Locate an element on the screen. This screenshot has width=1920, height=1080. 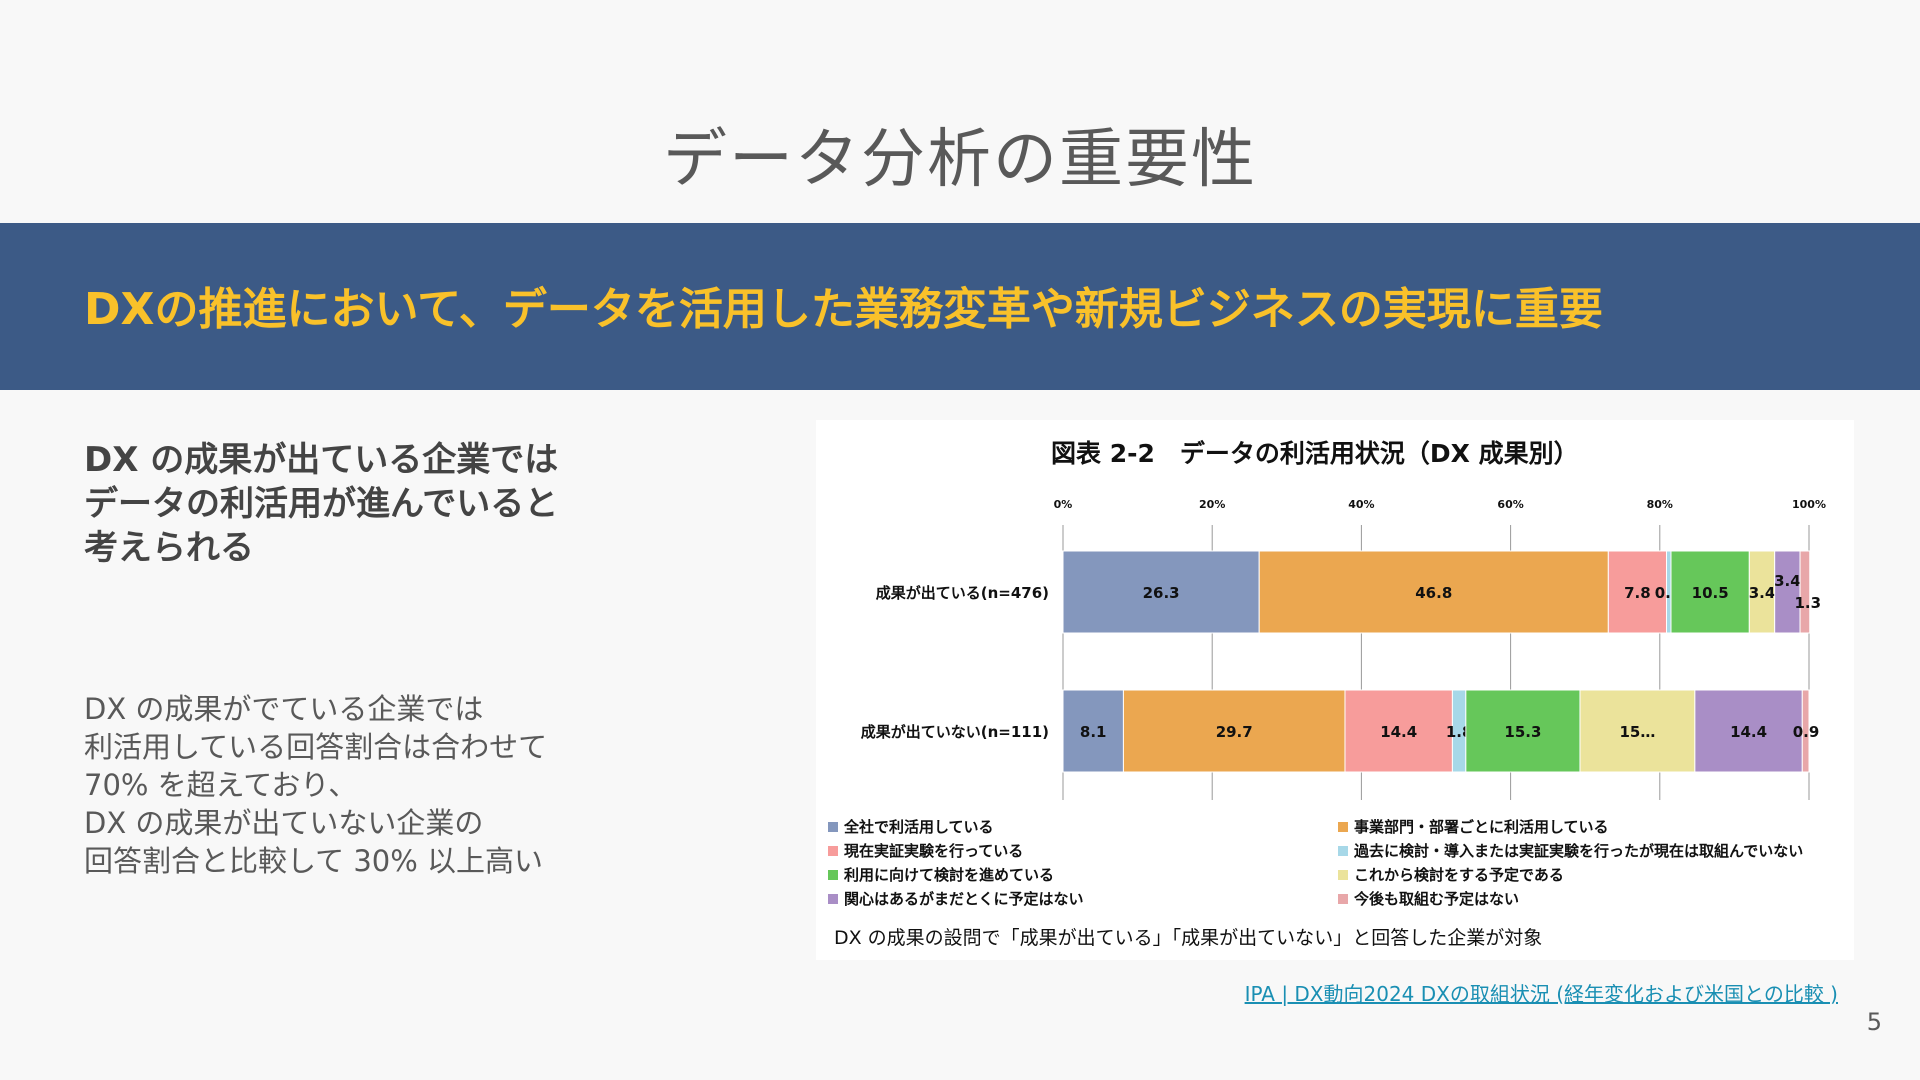
x-tick-label: 60% is located at coordinates (1510, 504).